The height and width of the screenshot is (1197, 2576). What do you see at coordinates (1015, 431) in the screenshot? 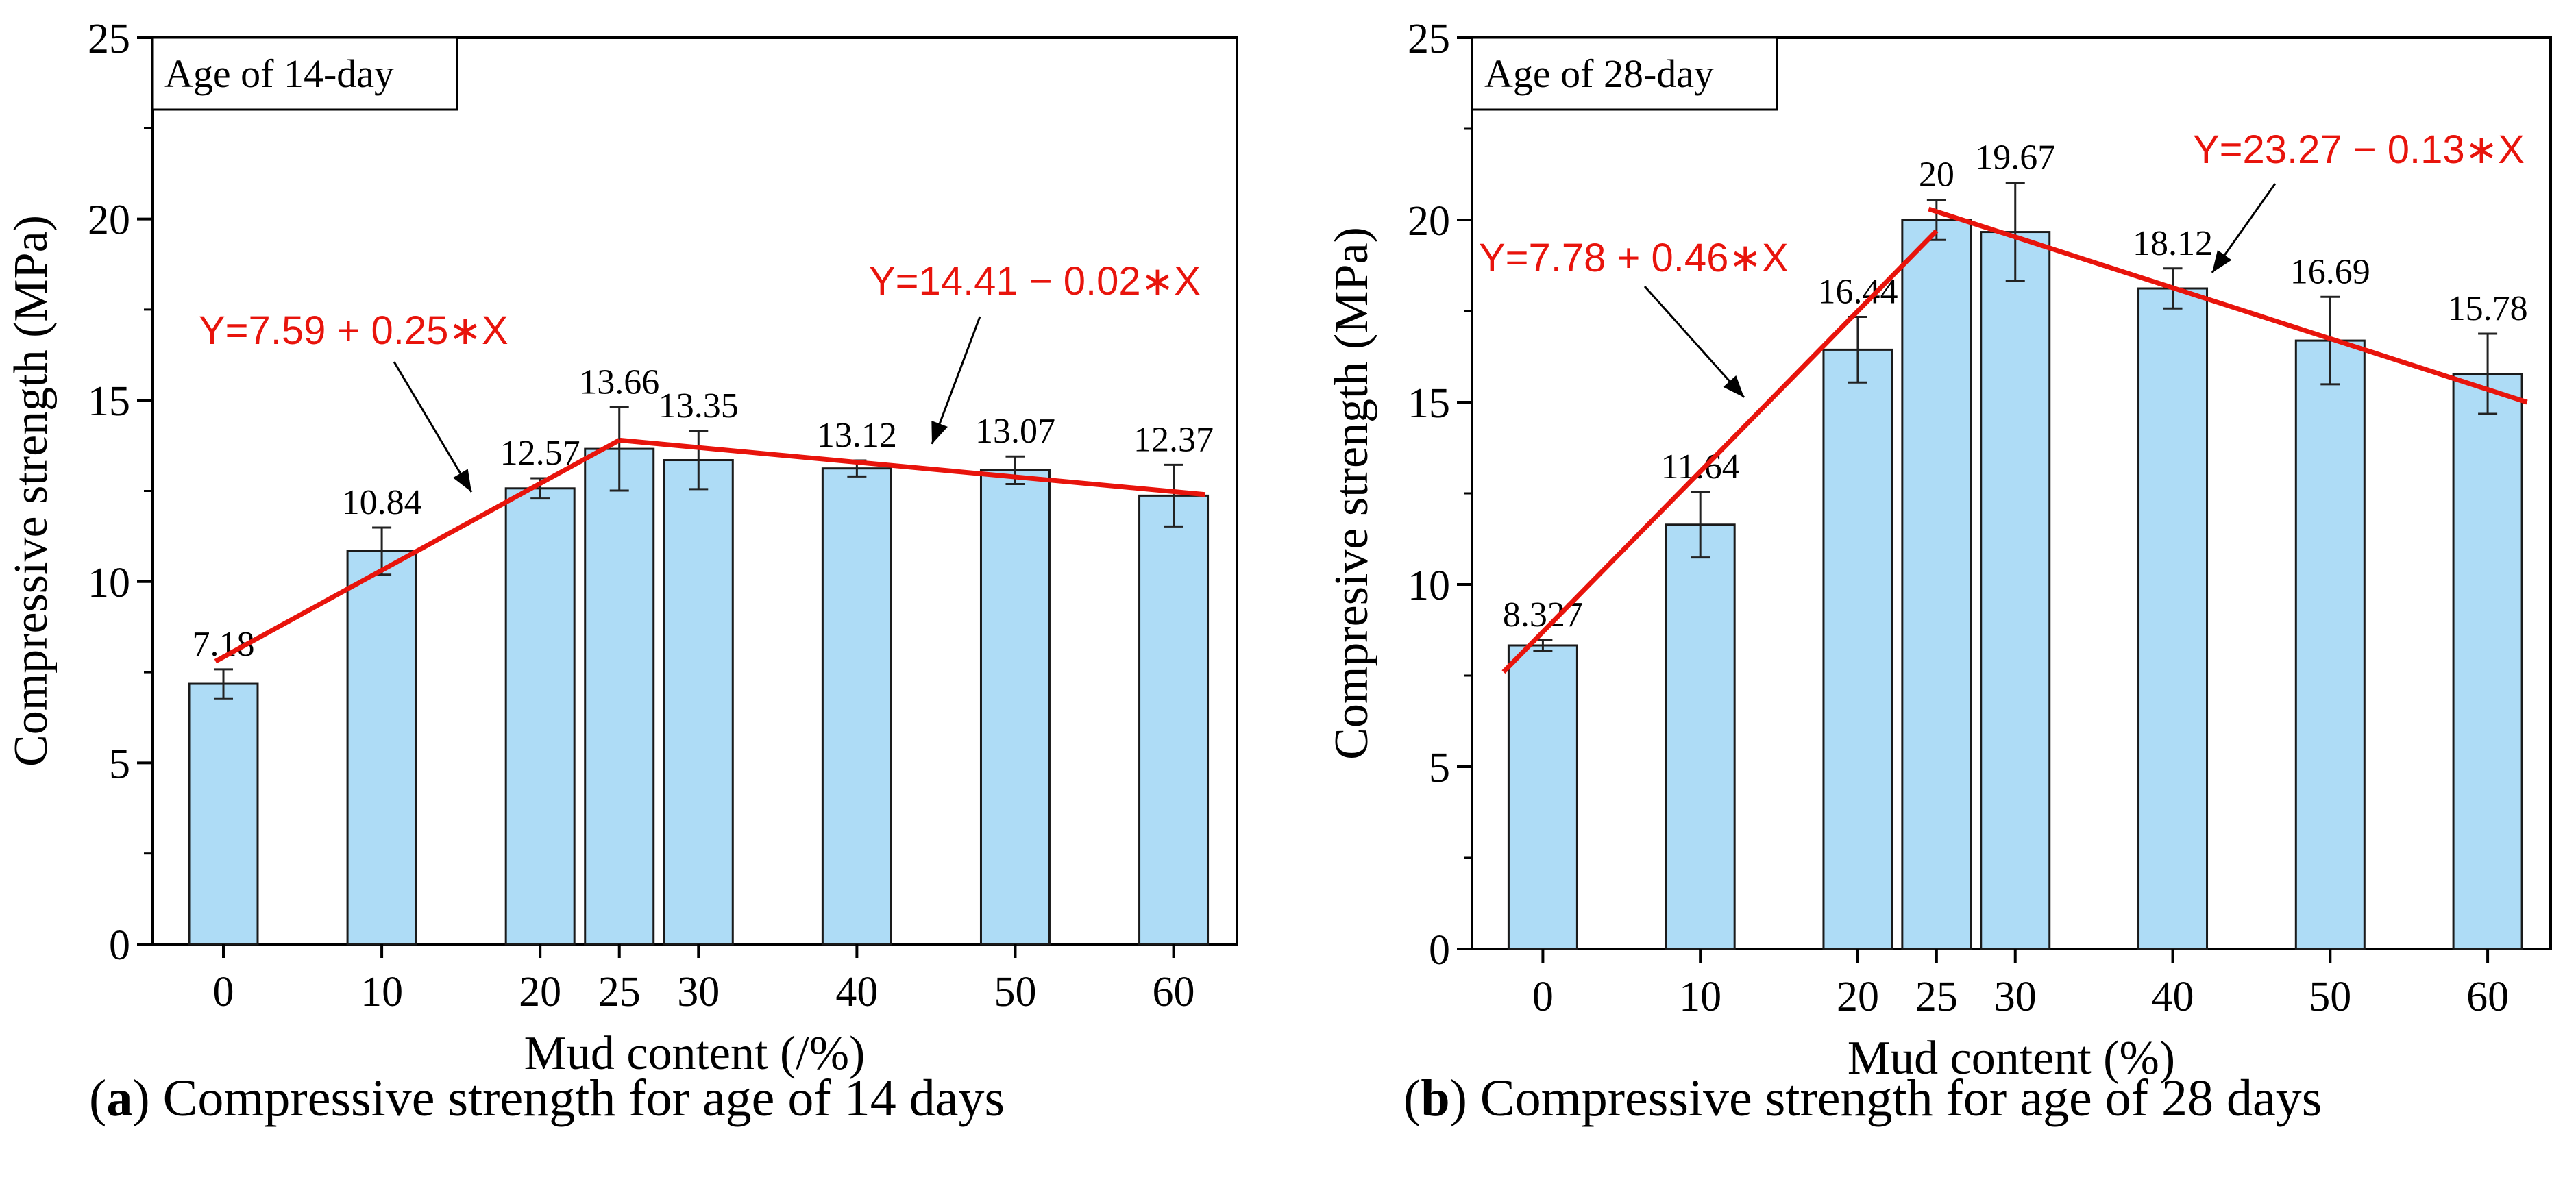
I see `bar-value-label: 13.07` at bounding box center [1015, 431].